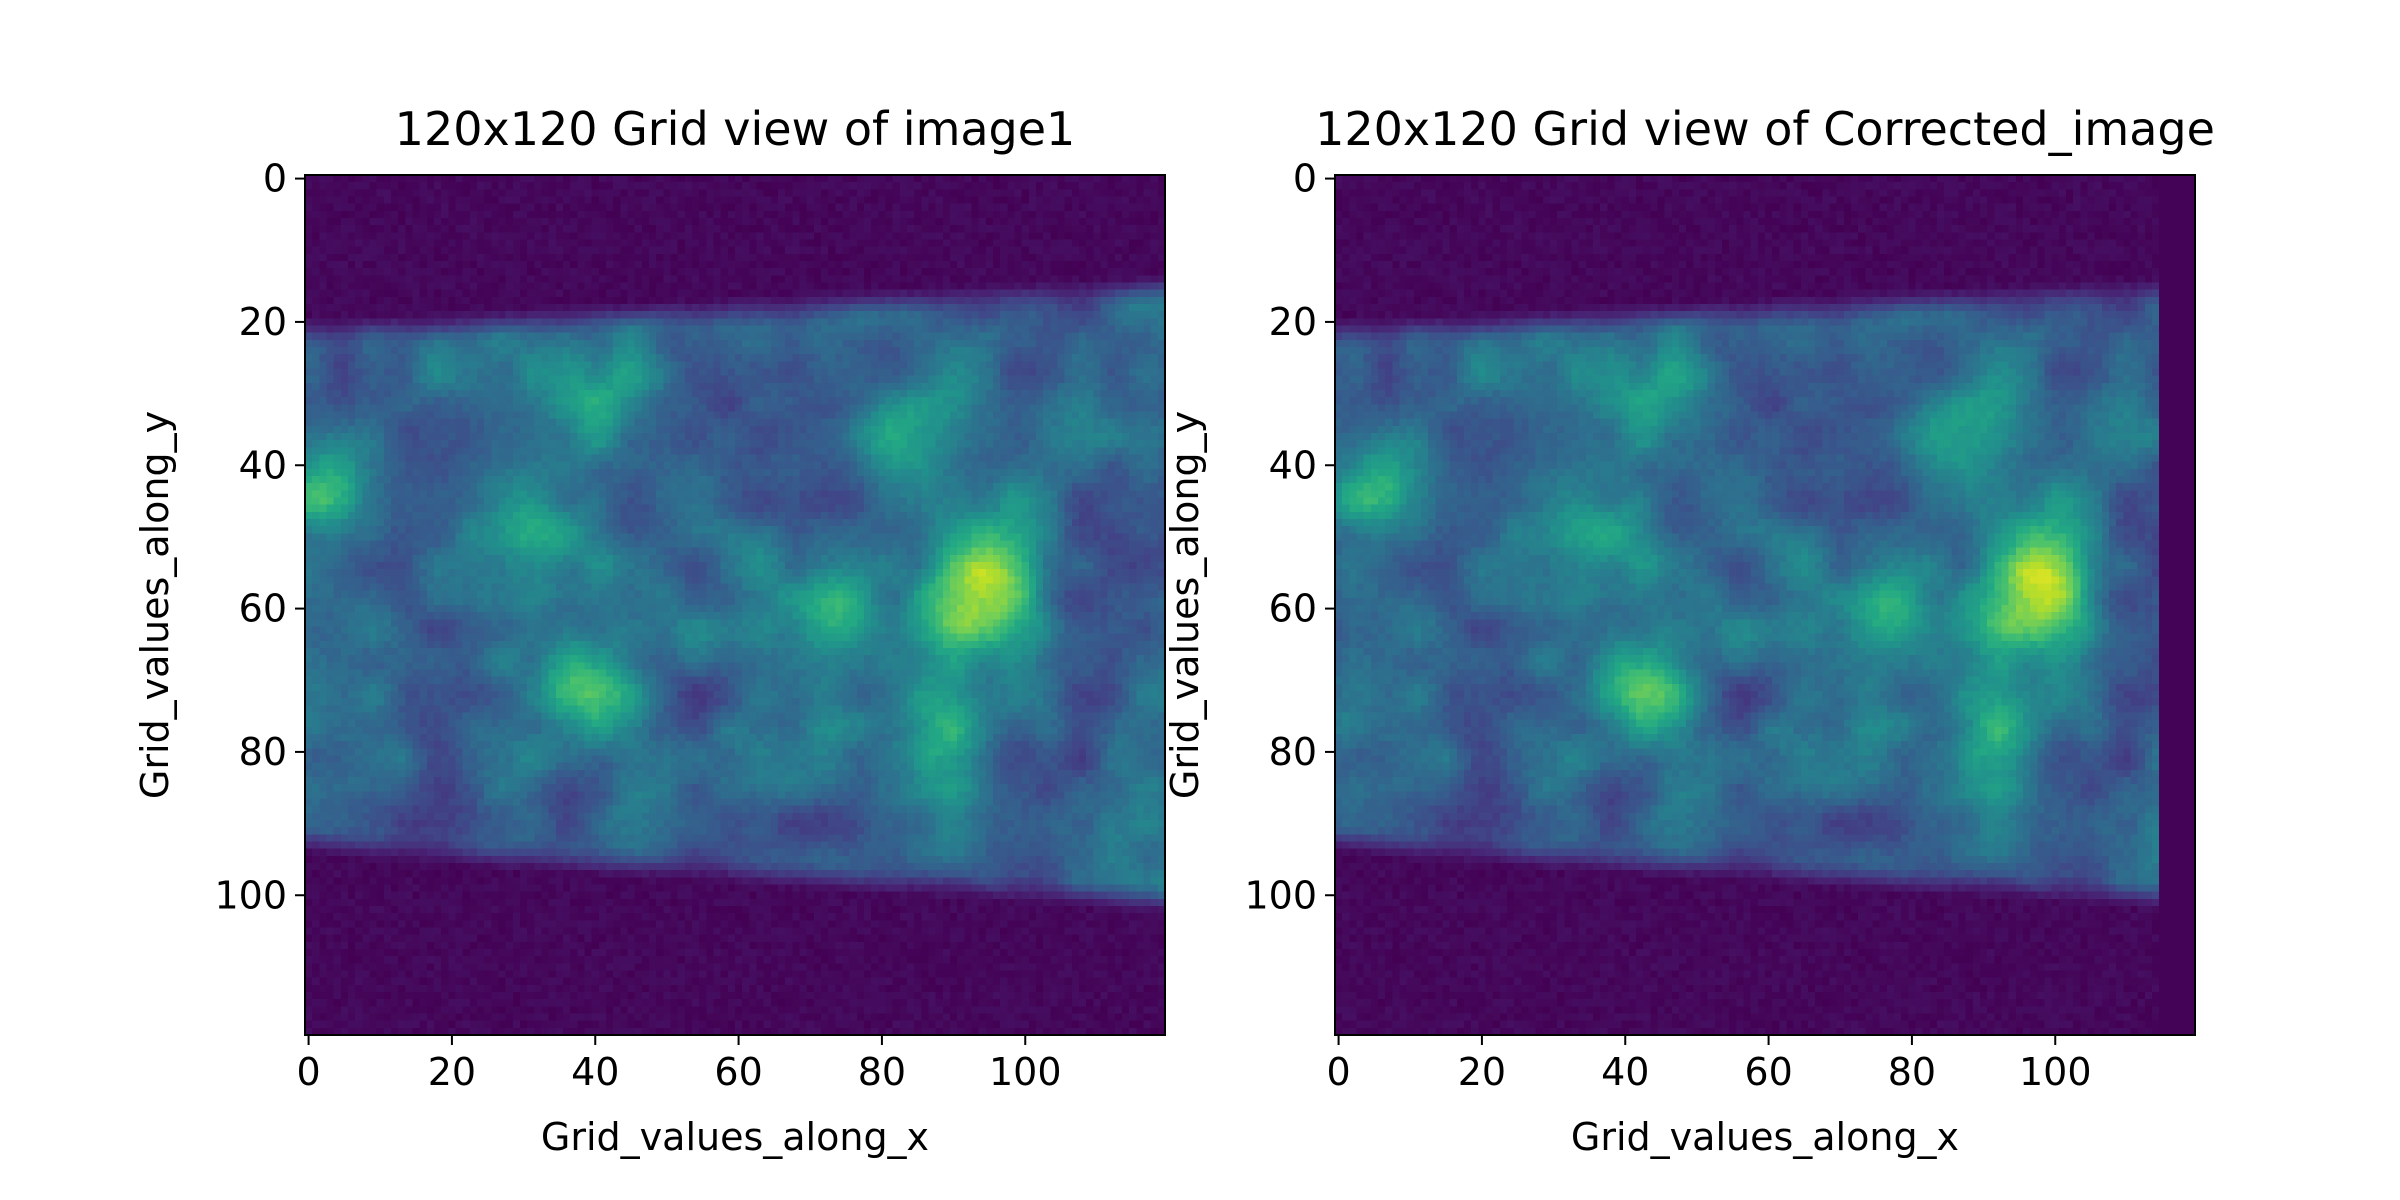 This screenshot has width=2400, height=1200. Describe the element at coordinates (1765, 129) in the screenshot. I see `panel-title: 120x120 Grid view of Corrected_image` at that location.